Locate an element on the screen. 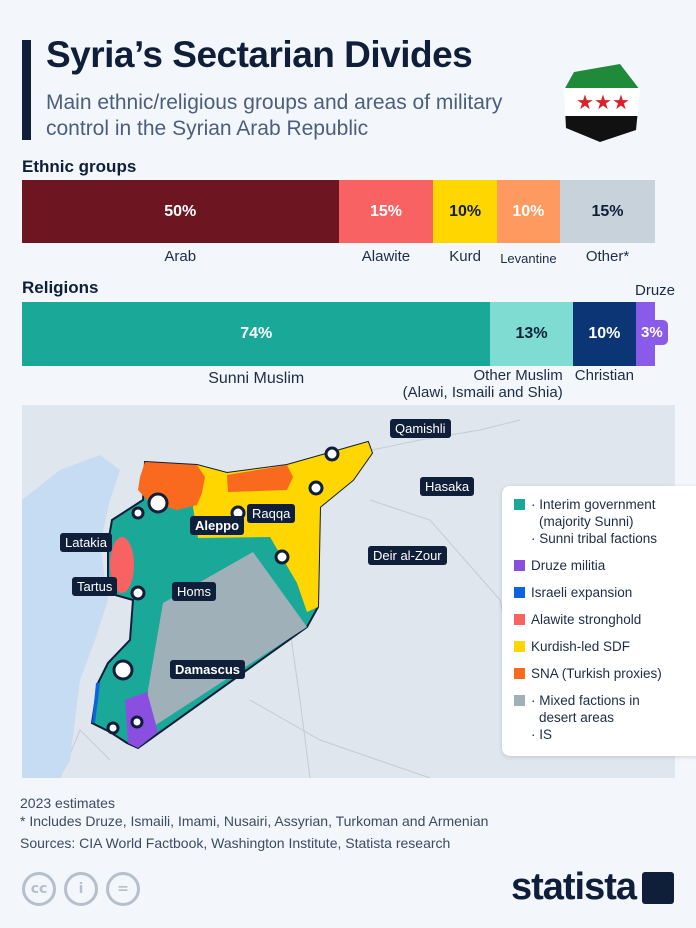 This screenshot has width=696, height=928. legend-item: SNA (Turkish proxies) is located at coordinates (603, 673).